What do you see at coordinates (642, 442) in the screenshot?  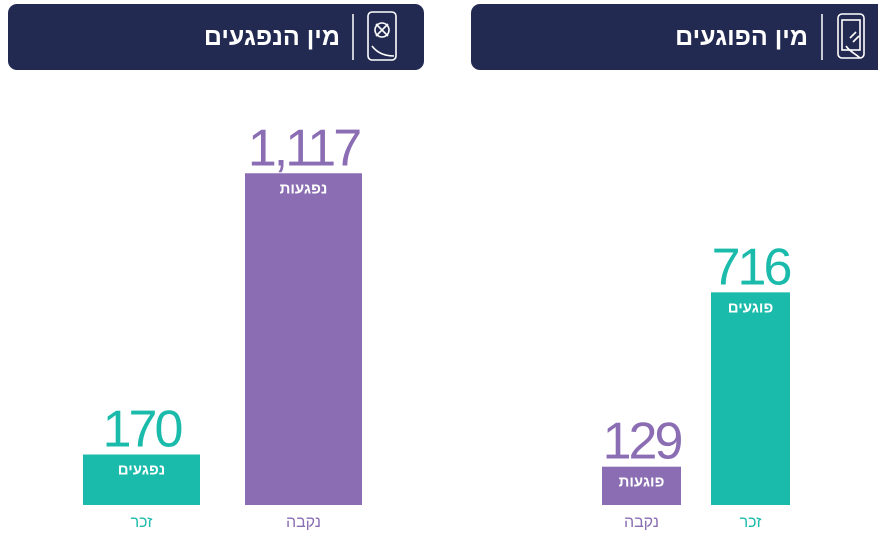 I see `value-label: 129` at bounding box center [642, 442].